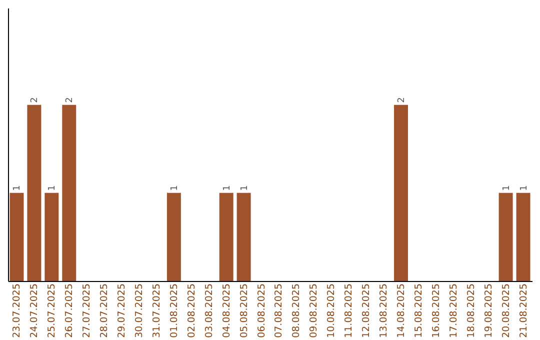 This screenshot has height=340, width=540. I want to click on x-tick-label: 04.08.2025, so click(226, 311).